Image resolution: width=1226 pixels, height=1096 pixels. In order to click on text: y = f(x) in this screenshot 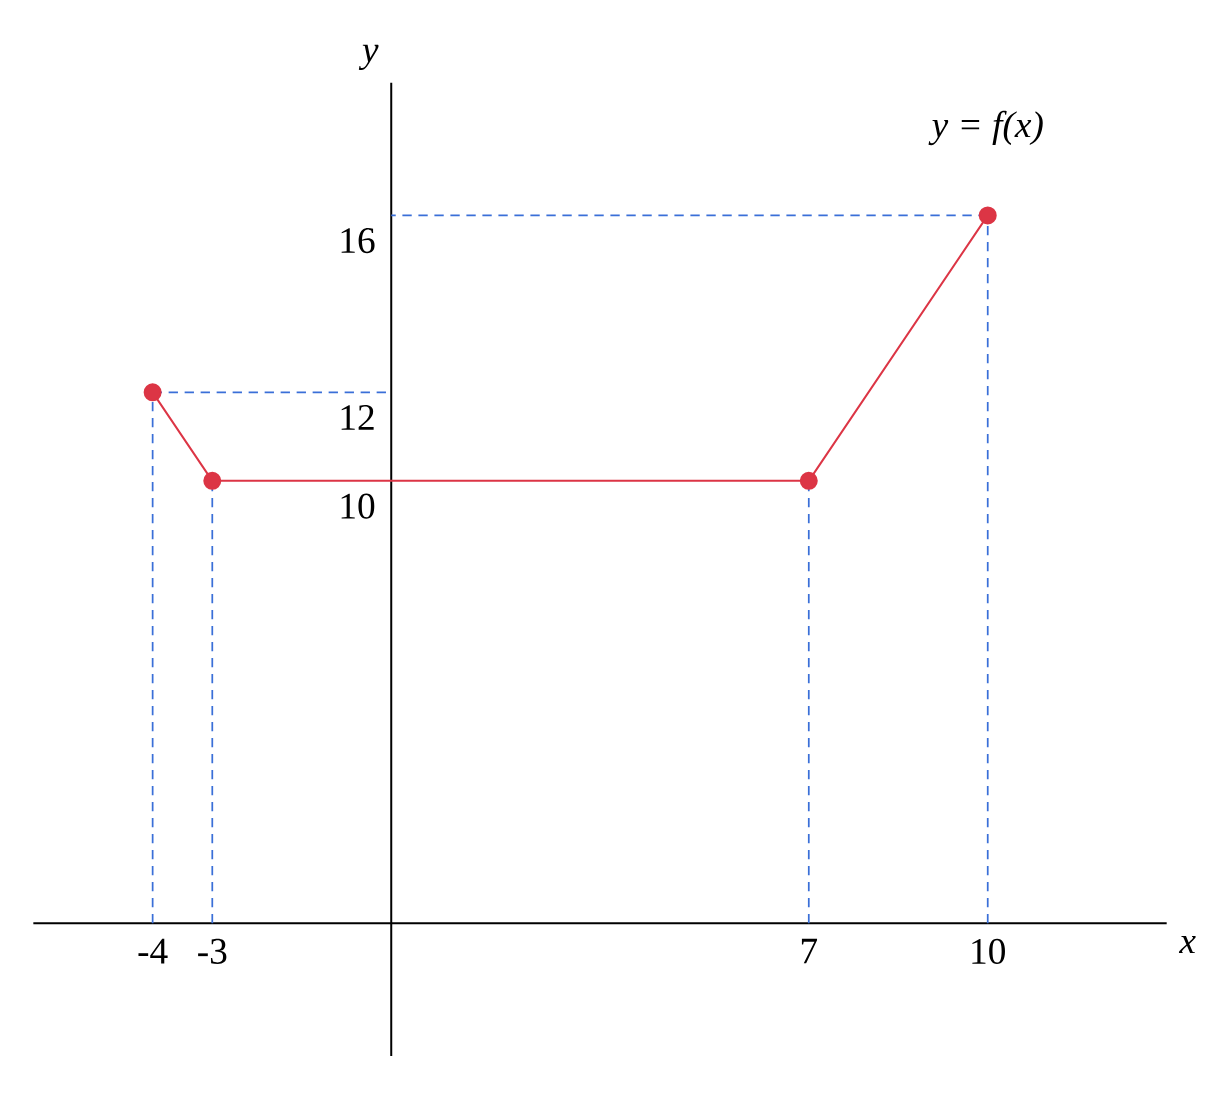, I will do `click(985, 128)`.